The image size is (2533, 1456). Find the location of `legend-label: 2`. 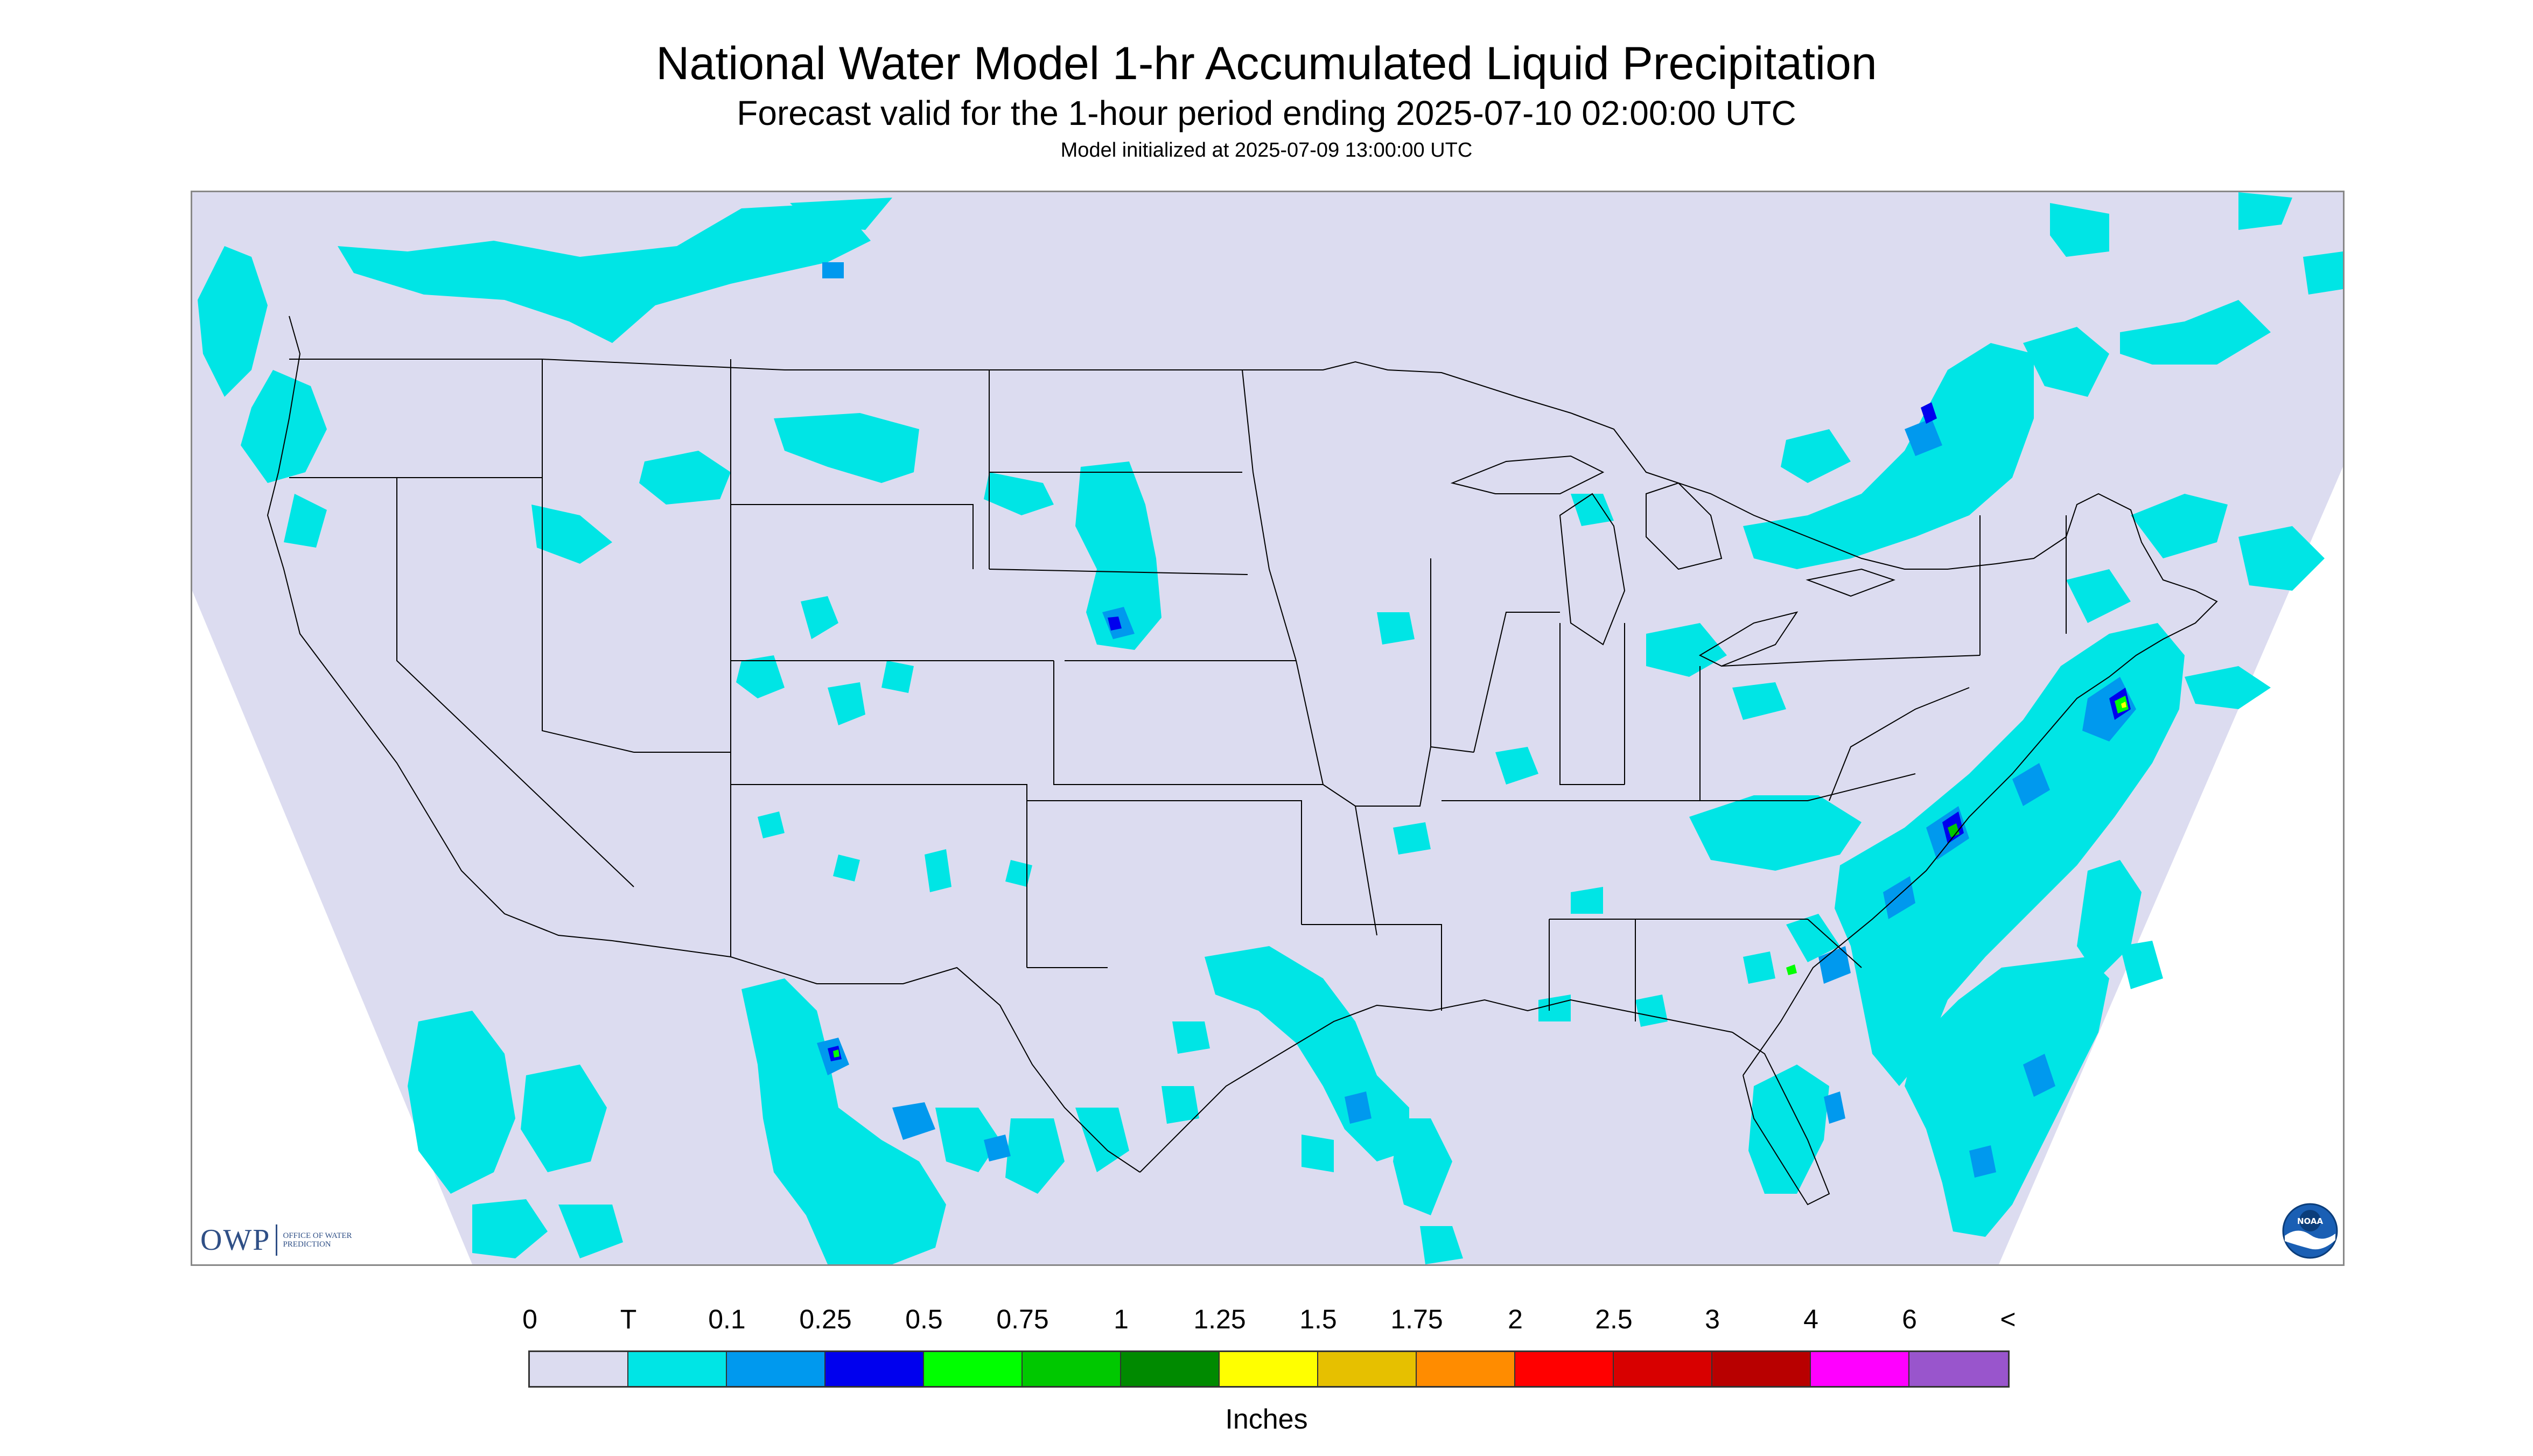

legend-label: 2 is located at coordinates (1516, 1319).